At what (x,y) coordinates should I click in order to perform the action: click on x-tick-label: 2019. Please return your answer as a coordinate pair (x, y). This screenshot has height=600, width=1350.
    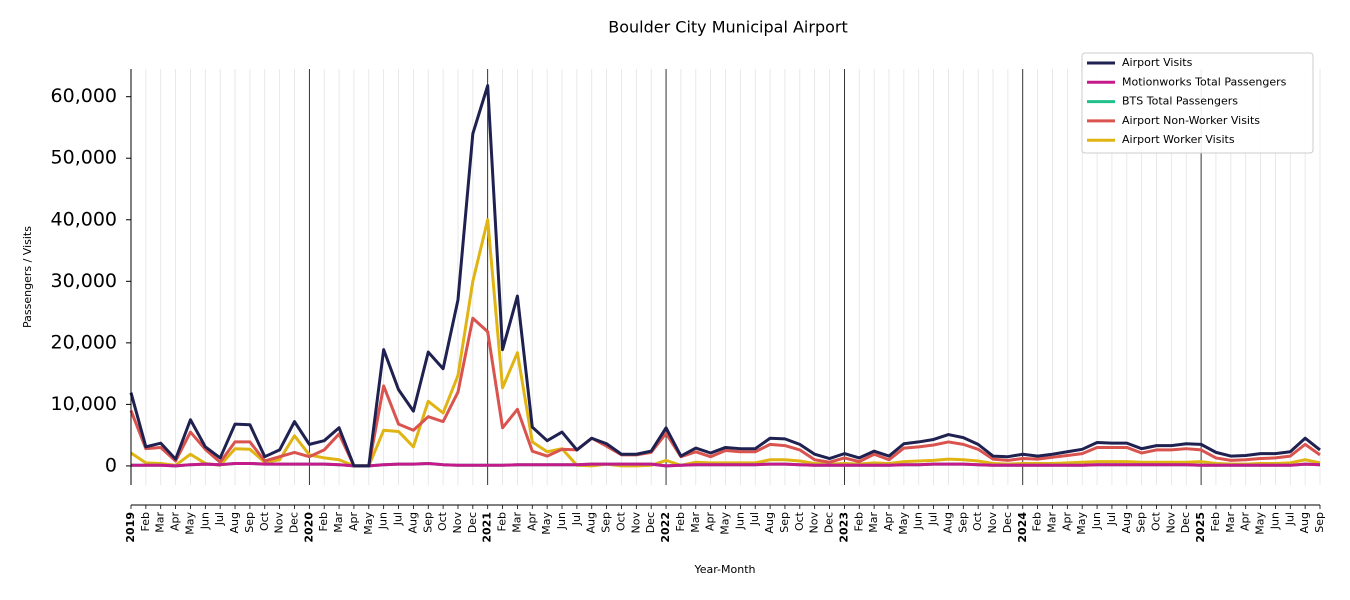
    Looking at the image, I should click on (130, 527).